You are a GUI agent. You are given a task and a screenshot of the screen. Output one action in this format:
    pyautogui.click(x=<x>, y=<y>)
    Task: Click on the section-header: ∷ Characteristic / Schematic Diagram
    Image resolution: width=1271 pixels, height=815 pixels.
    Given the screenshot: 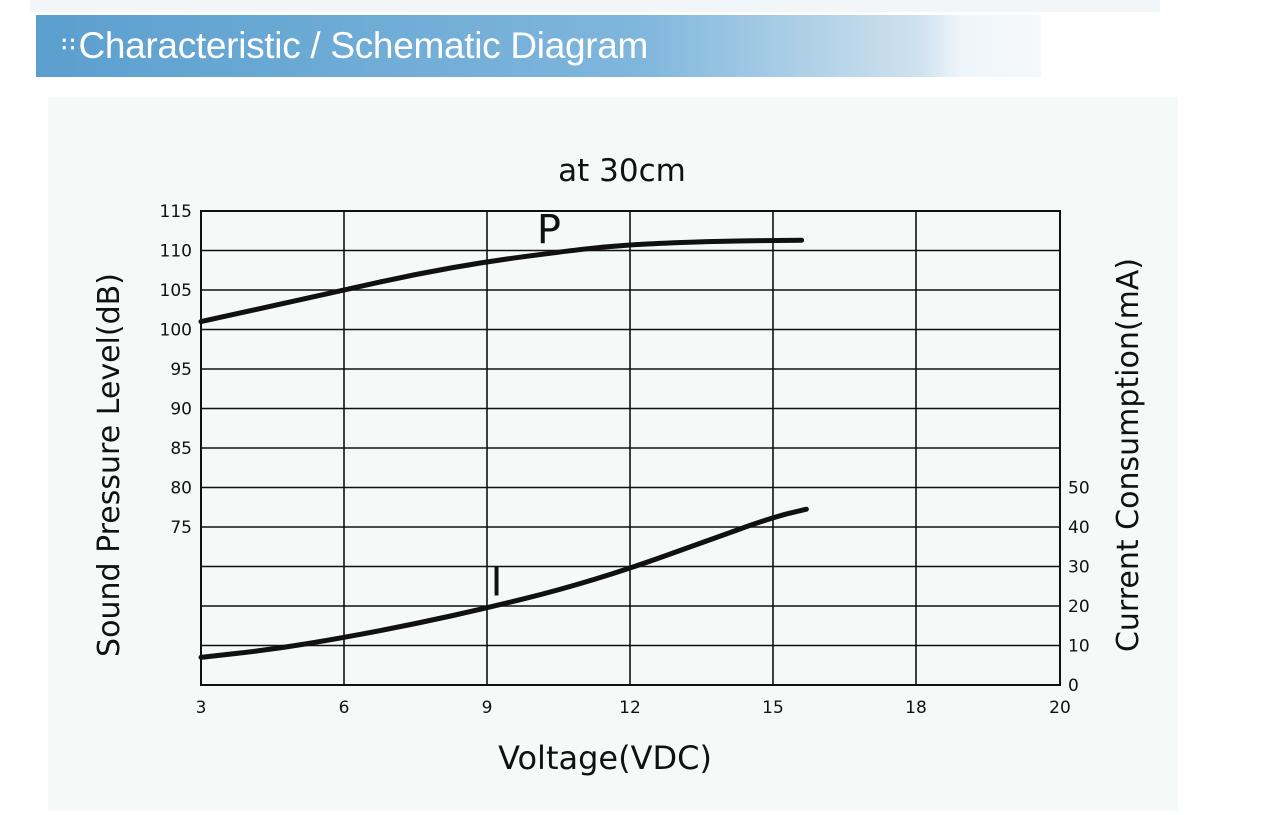 What is the action you would take?
    pyautogui.click(x=538, y=46)
    